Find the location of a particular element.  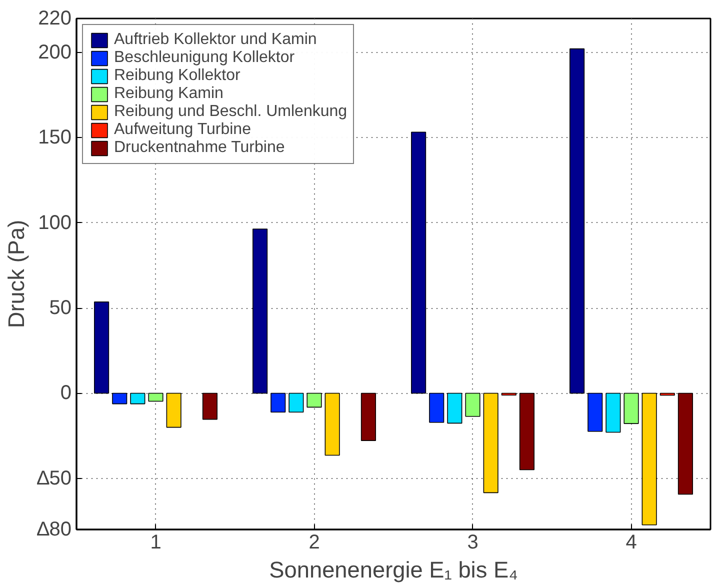

legend-label: Beschleunigung Kollektor is located at coordinates (204, 58).